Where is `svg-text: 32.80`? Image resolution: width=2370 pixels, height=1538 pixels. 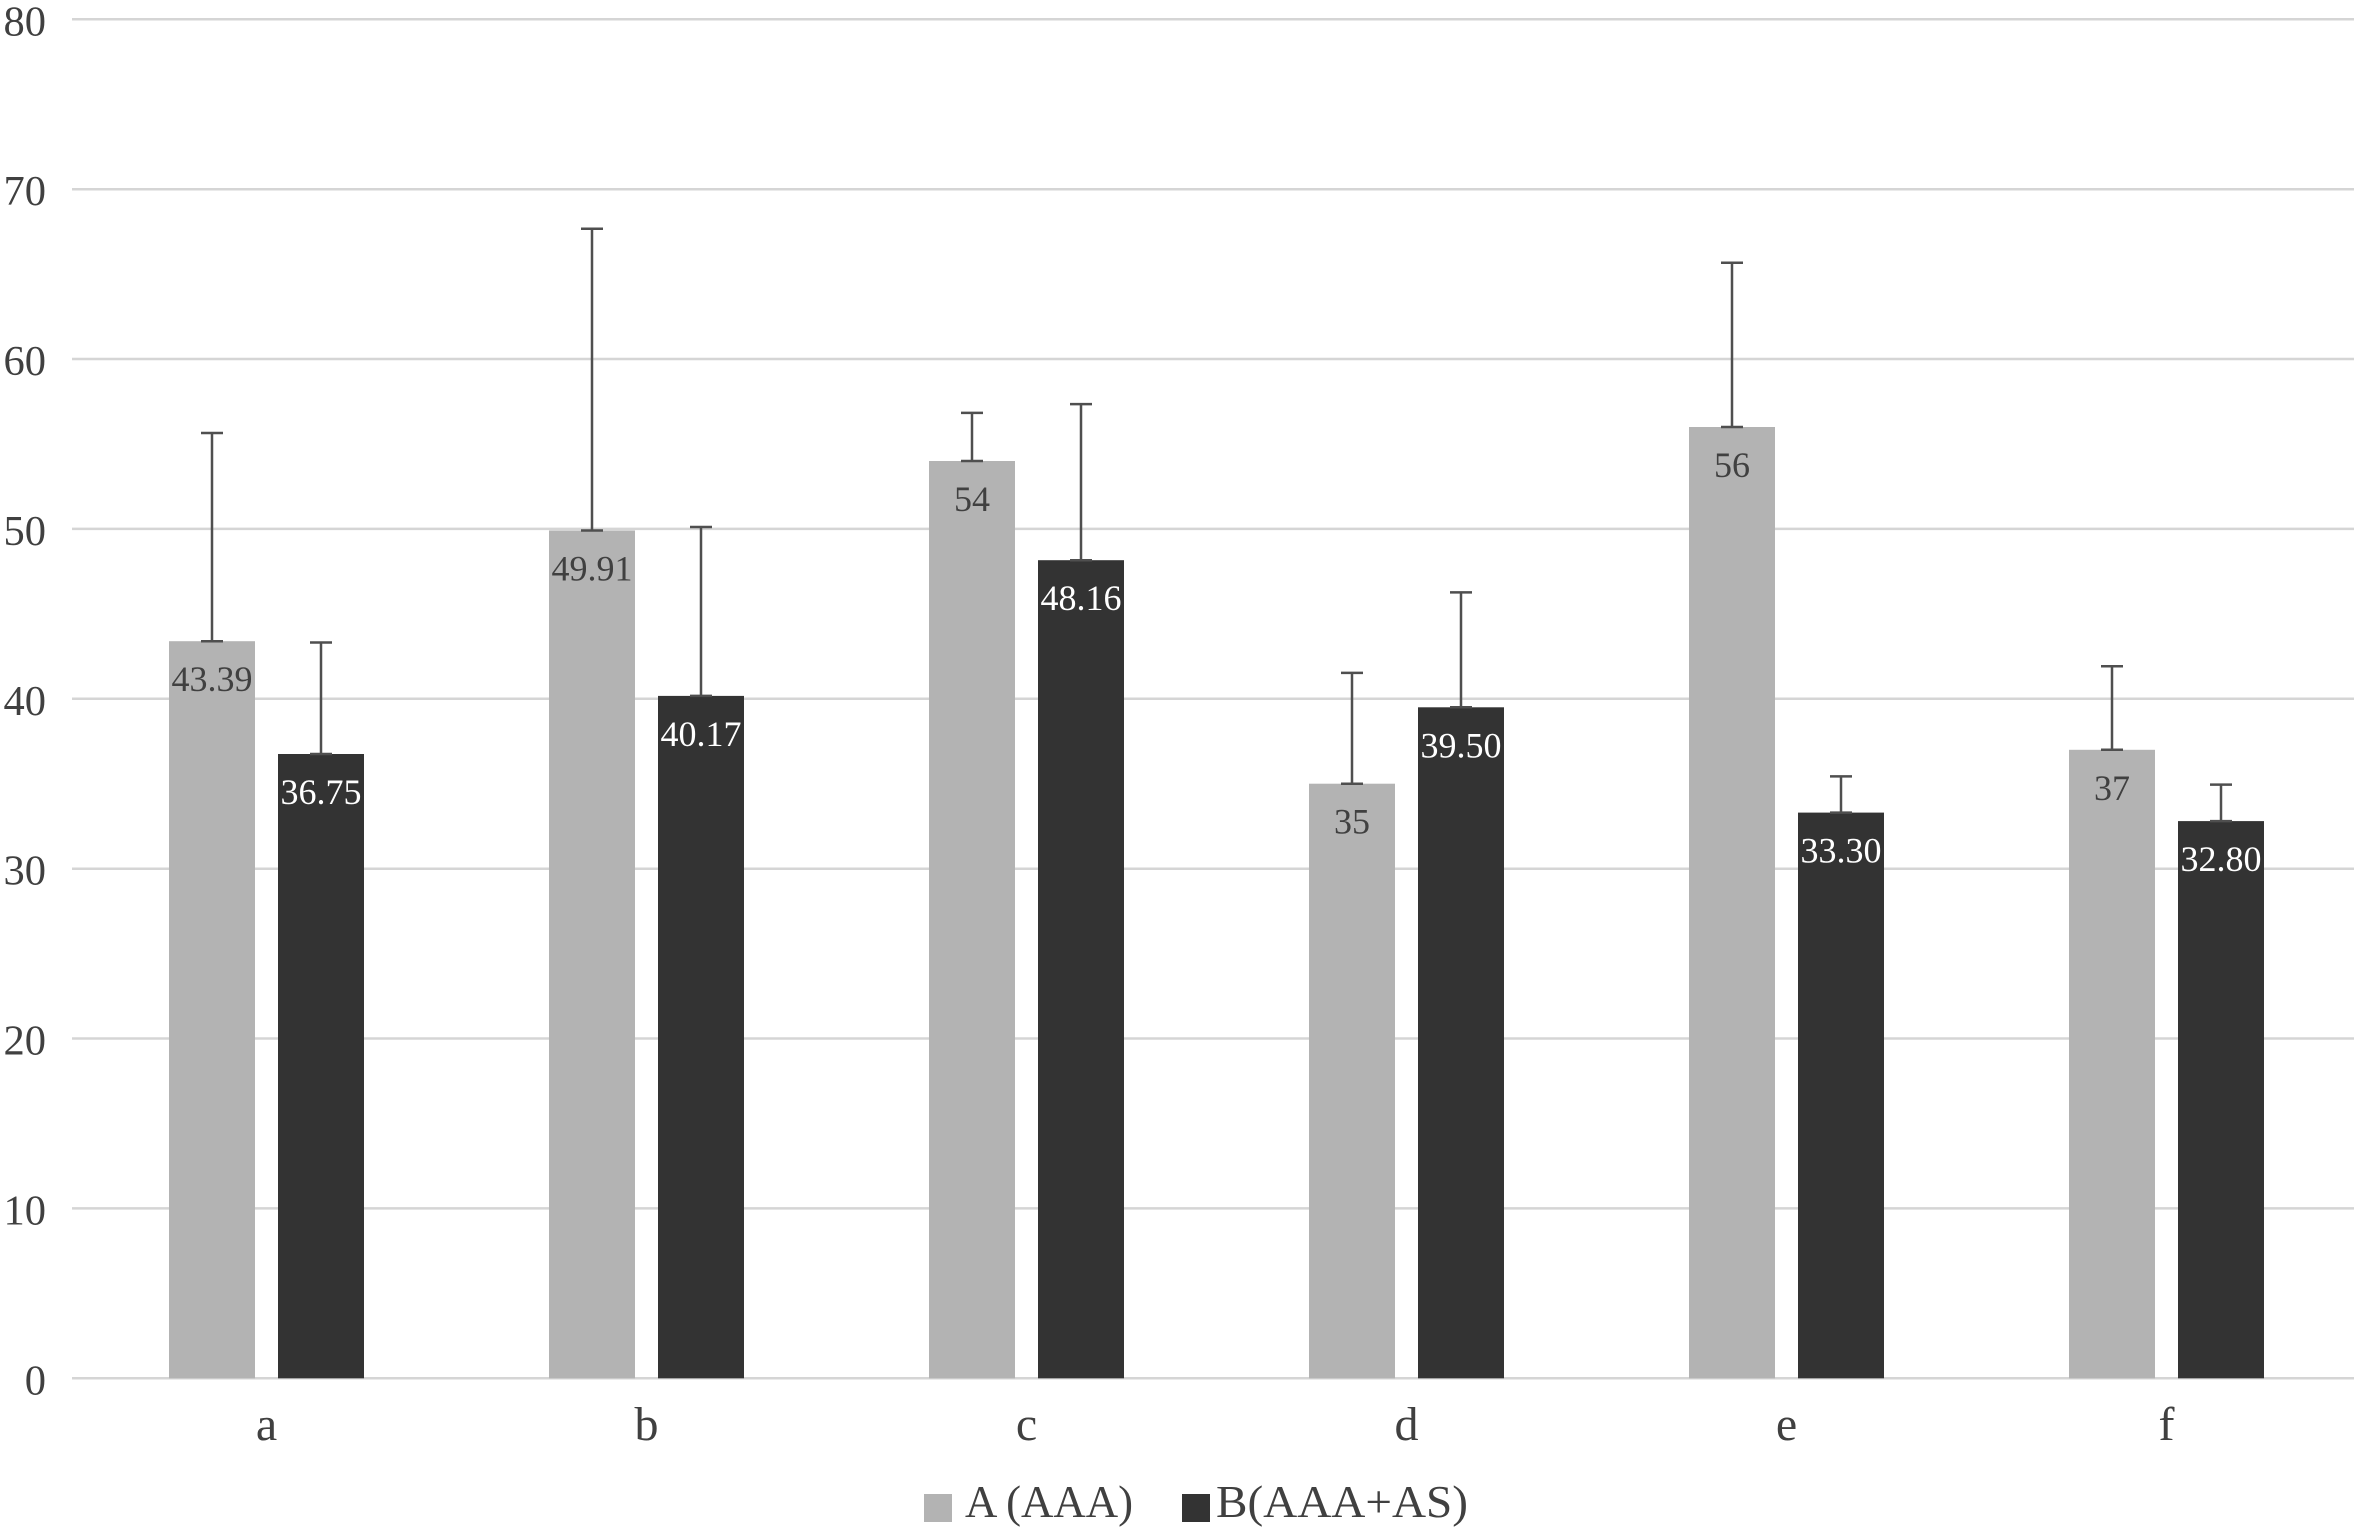
svg-text: 32.80 is located at coordinates (2221, 859).